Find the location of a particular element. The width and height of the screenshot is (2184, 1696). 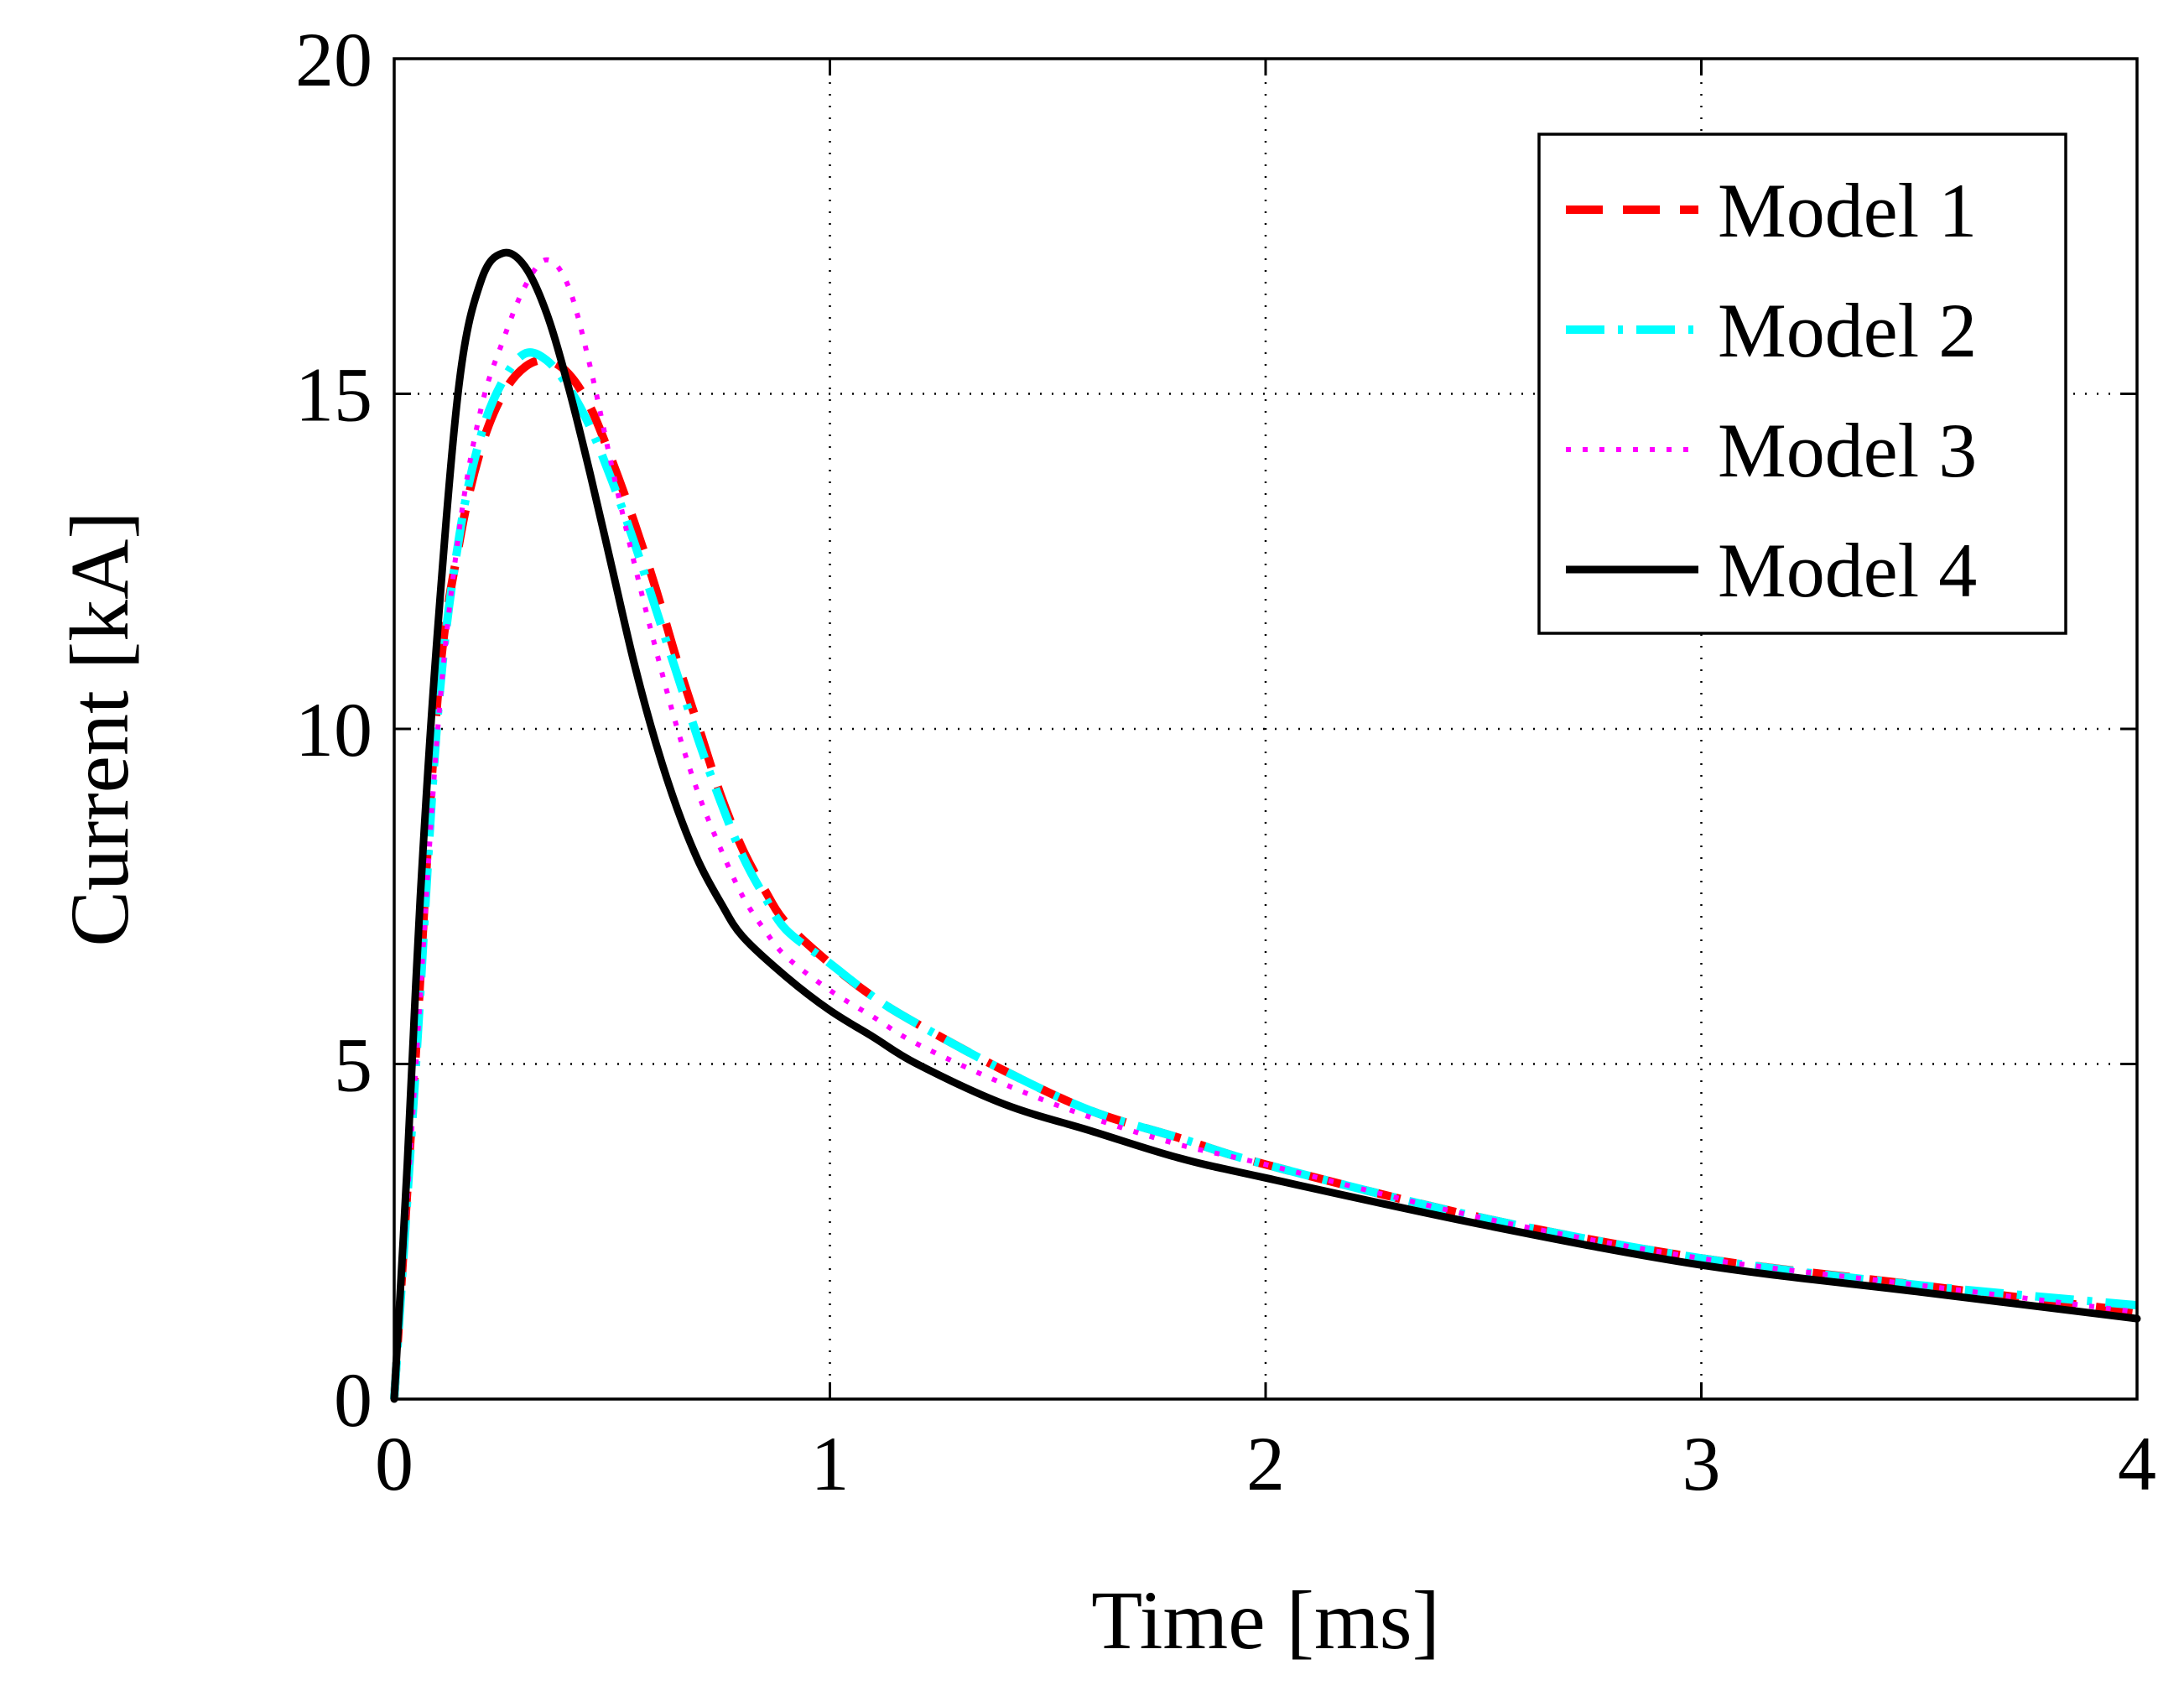

legend: Model 1 Model 2 Model 3 Model 4 is located at coordinates (1802, 384).